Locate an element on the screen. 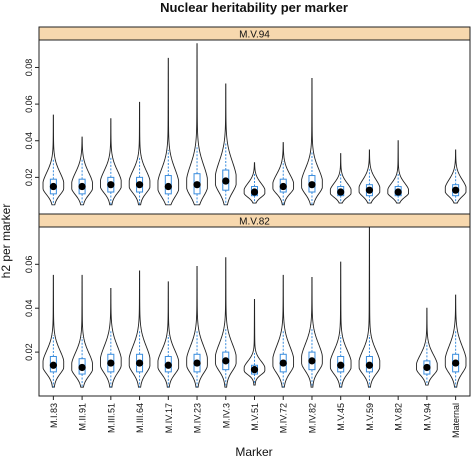  x-tick-label-m-iv-3: M.IV.3 is located at coordinates (226, 415).